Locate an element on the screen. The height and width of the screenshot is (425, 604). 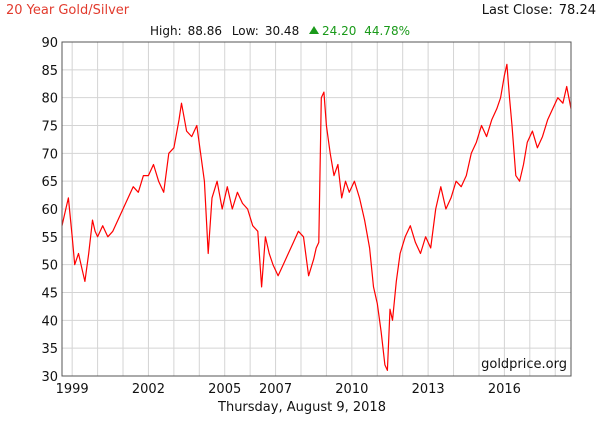
x-tick-label: 2005 is located at coordinates (224, 389).